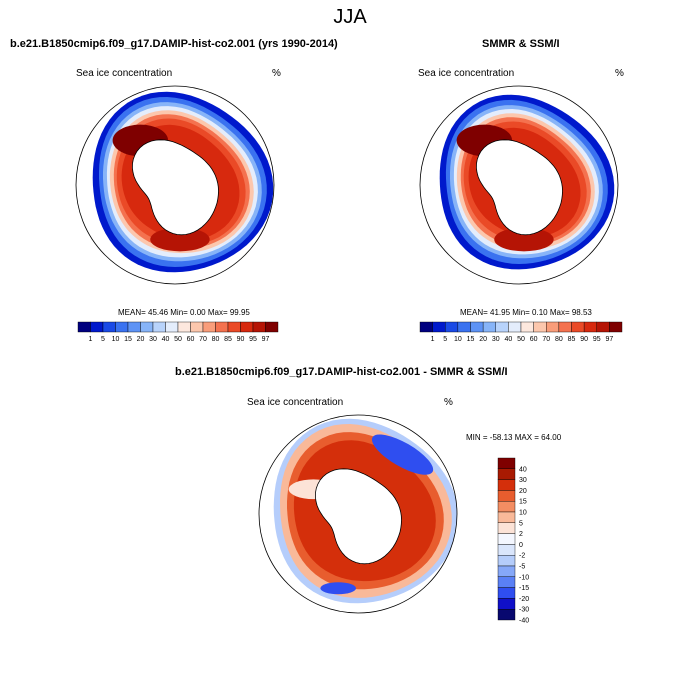 This screenshot has height=700, width=700. Describe the element at coordinates (522, 556) in the screenshot. I see `colorbar-tick-label: -2` at that location.